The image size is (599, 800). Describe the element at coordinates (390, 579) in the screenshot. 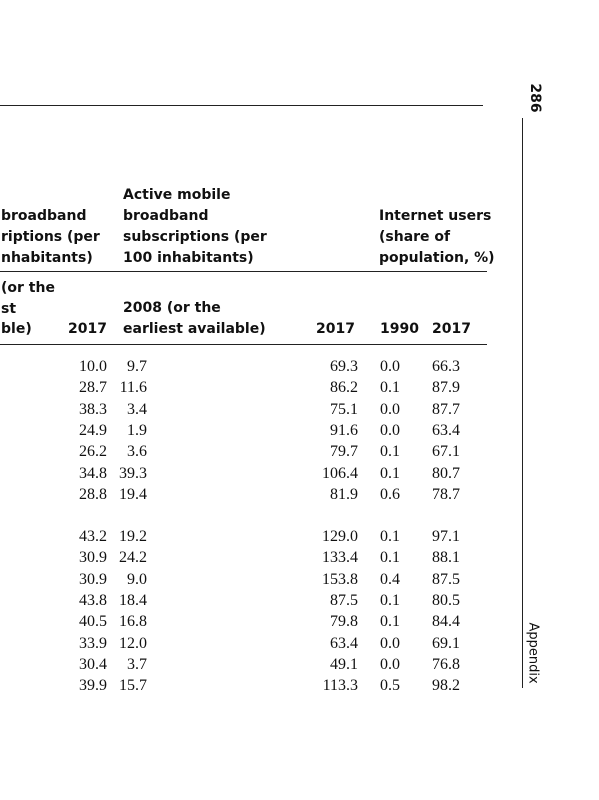

I see `table-cell: 0.4` at that location.